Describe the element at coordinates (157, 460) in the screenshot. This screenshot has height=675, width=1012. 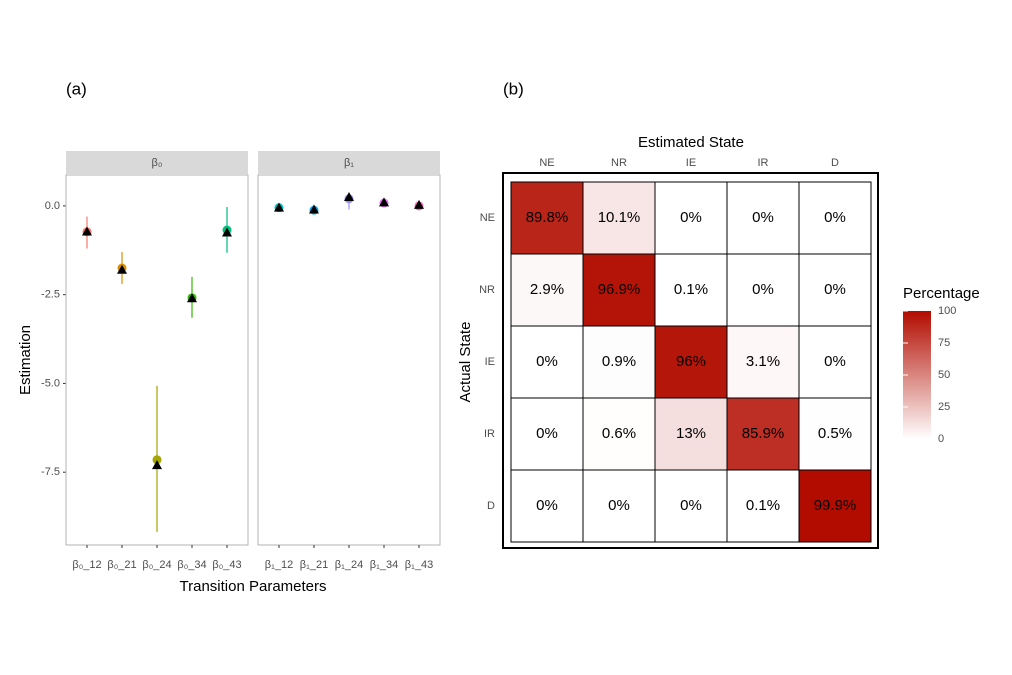
I see `estimate-point` at that location.